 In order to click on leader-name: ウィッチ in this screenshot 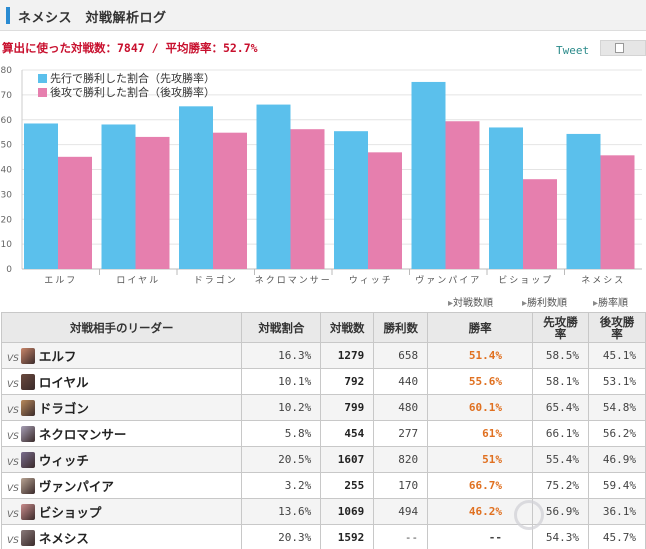, I will do `click(63, 460)`.